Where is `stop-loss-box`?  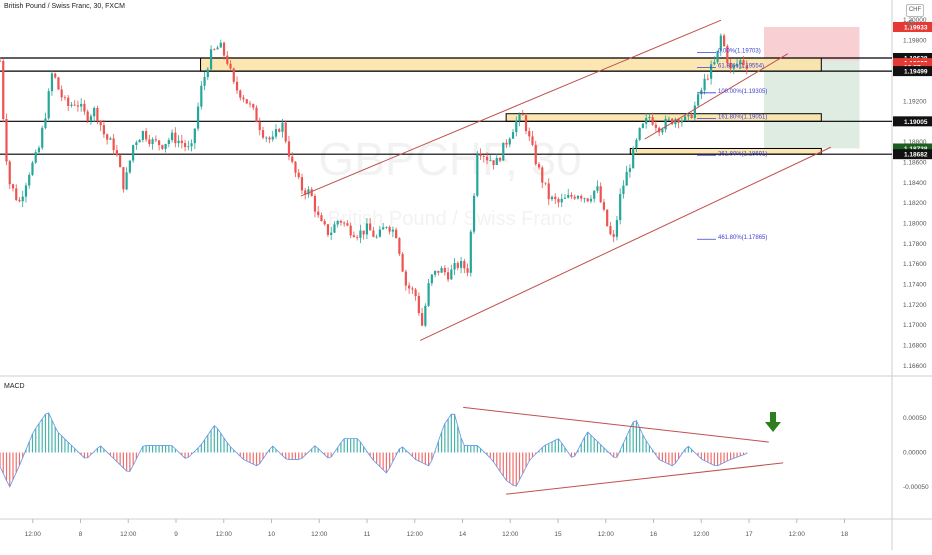 stop-loss-box is located at coordinates (812, 43).